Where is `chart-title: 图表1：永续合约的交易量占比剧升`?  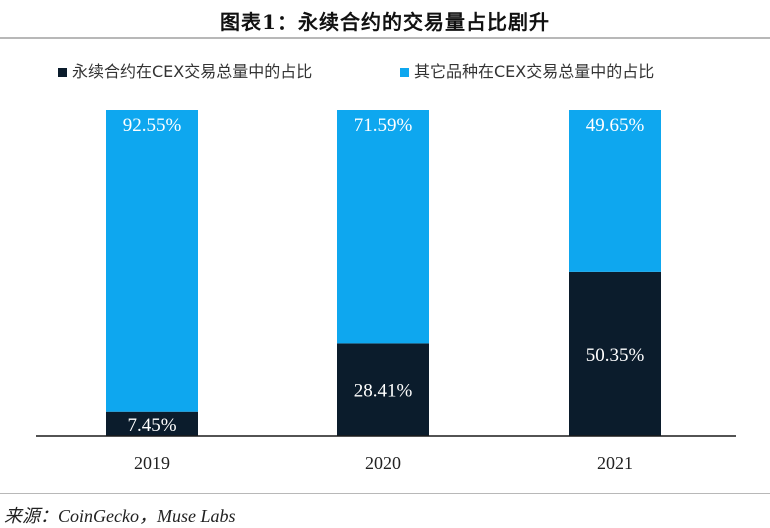
chart-title: 图表1：永续合约的交易量占比剧升 is located at coordinates (385, 22).